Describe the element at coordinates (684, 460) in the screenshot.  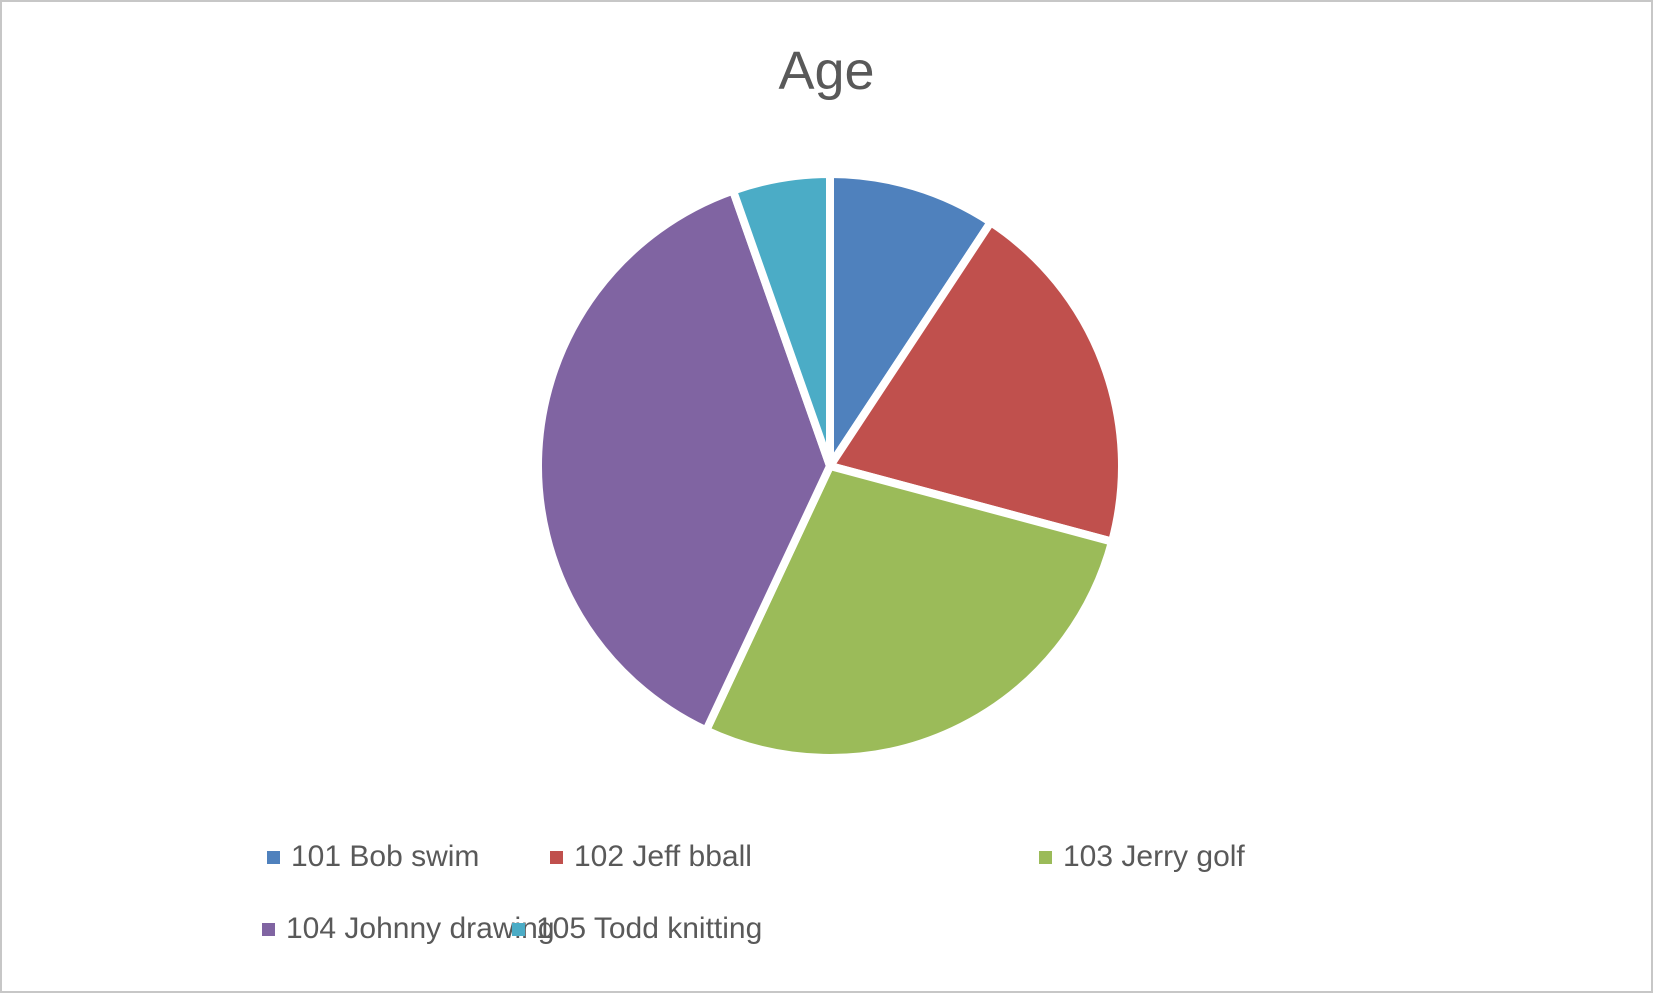
I see `pie-slice-104-johnny-drawing` at that location.